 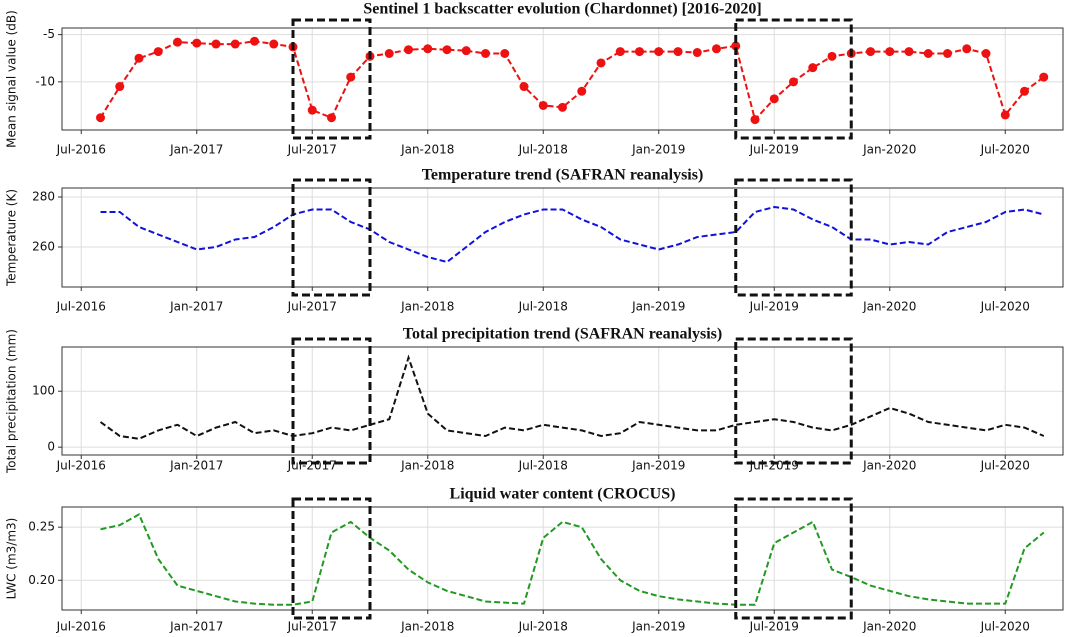 I want to click on y-tick-label: 280, so click(x=43, y=197).